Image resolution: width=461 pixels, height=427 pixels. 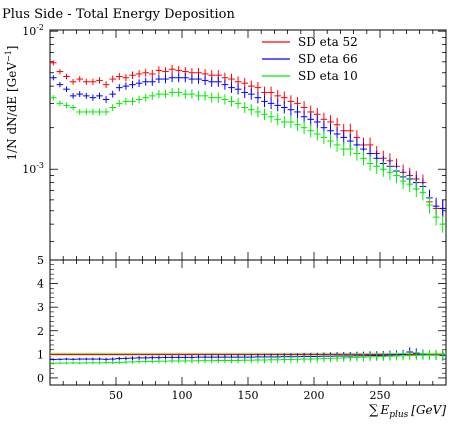 I want to click on x-axis-label-subscript: plus, so click(x=398, y=415).